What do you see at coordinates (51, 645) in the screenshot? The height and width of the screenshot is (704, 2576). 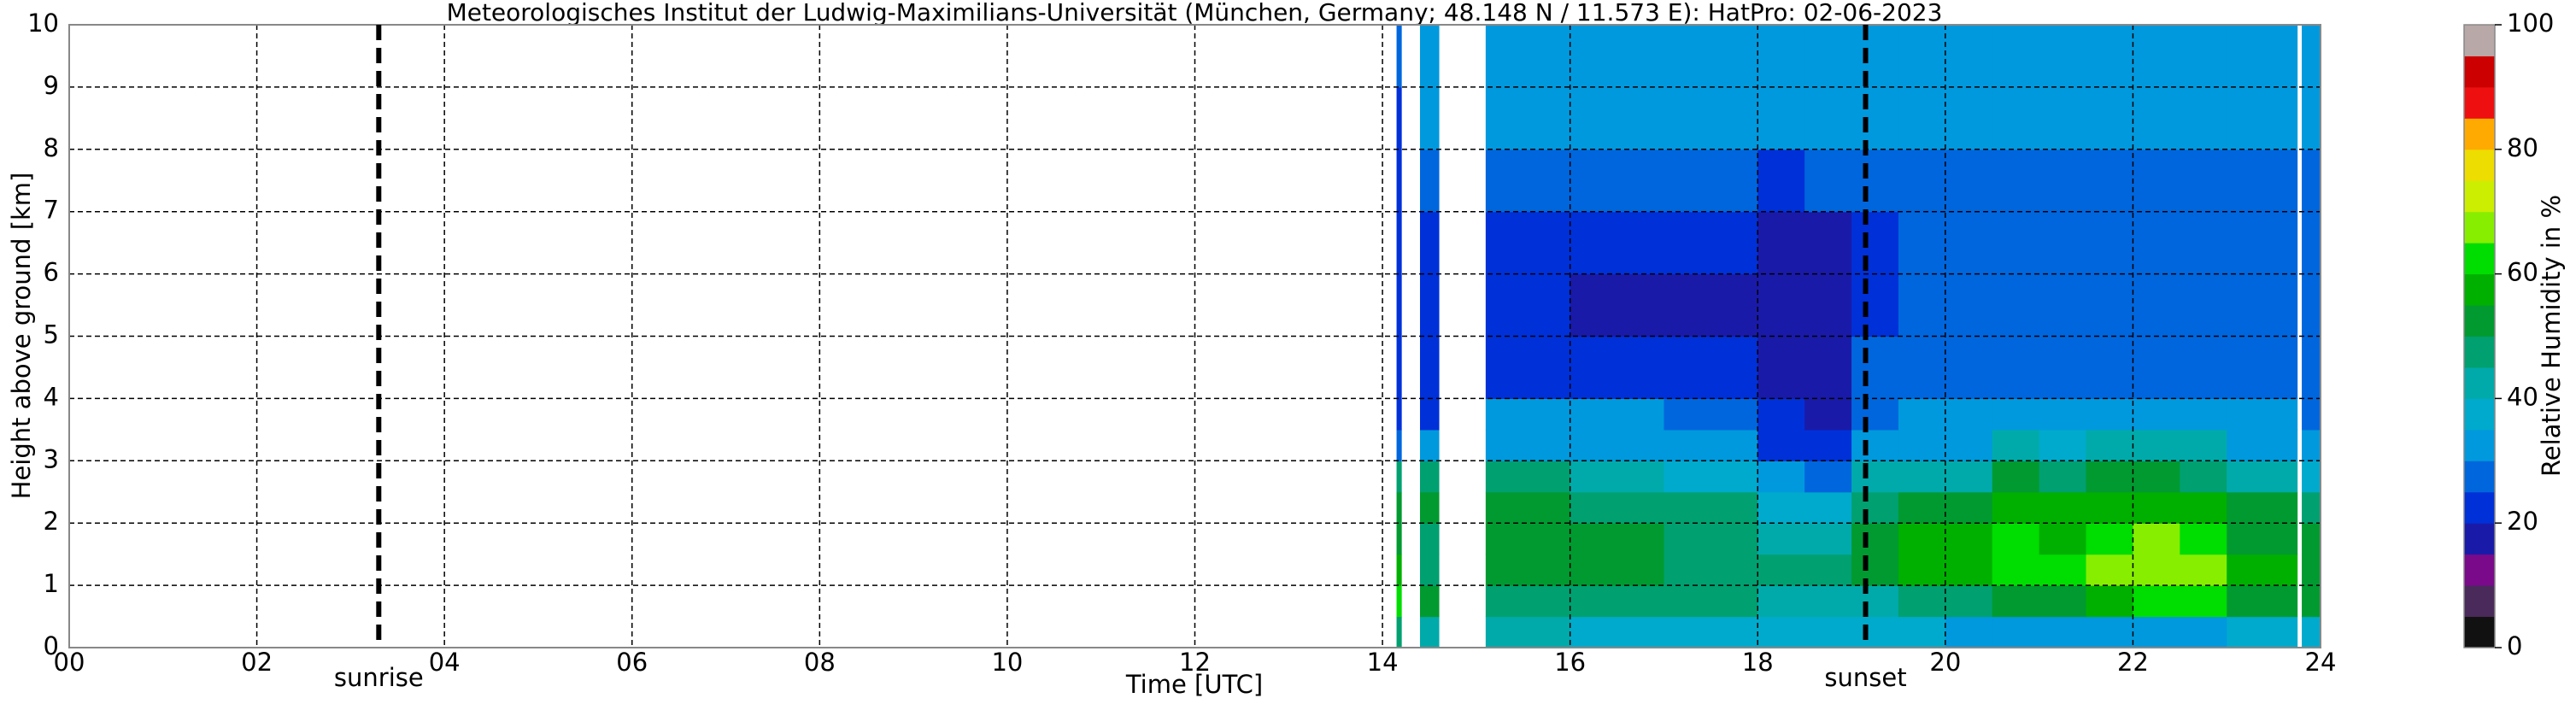 I see `y-tick-label: 0` at bounding box center [51, 645].